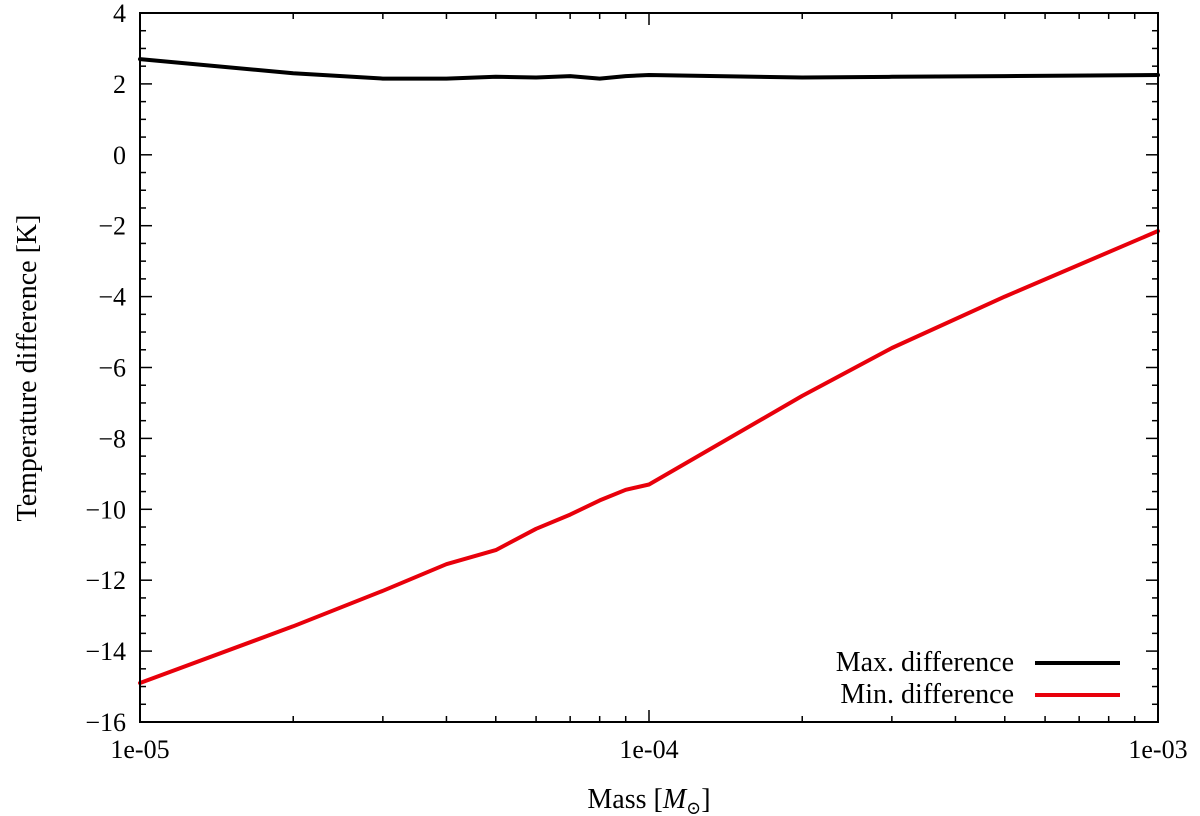 This screenshot has height=816, width=1200. I want to click on y-tick-label: −8, so click(112, 438).